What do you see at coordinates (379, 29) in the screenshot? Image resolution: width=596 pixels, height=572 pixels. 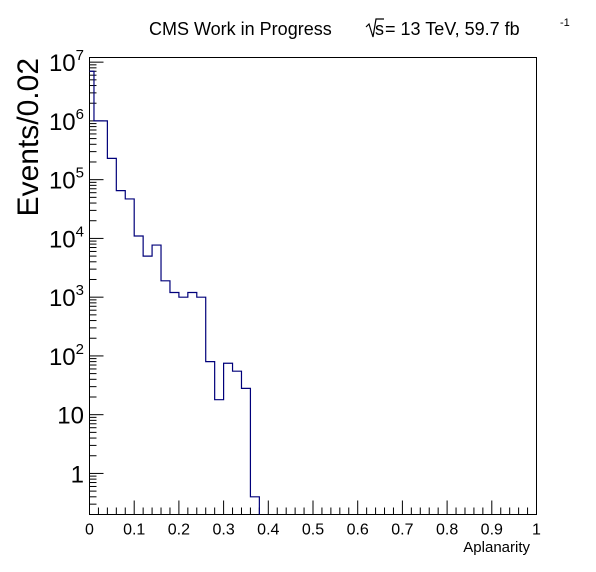 I see `energy-symbol: s` at bounding box center [379, 29].